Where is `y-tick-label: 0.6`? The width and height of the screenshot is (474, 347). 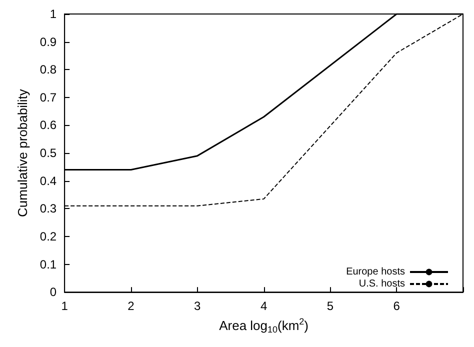 y-tick-label: 0.6 is located at coordinates (48, 125).